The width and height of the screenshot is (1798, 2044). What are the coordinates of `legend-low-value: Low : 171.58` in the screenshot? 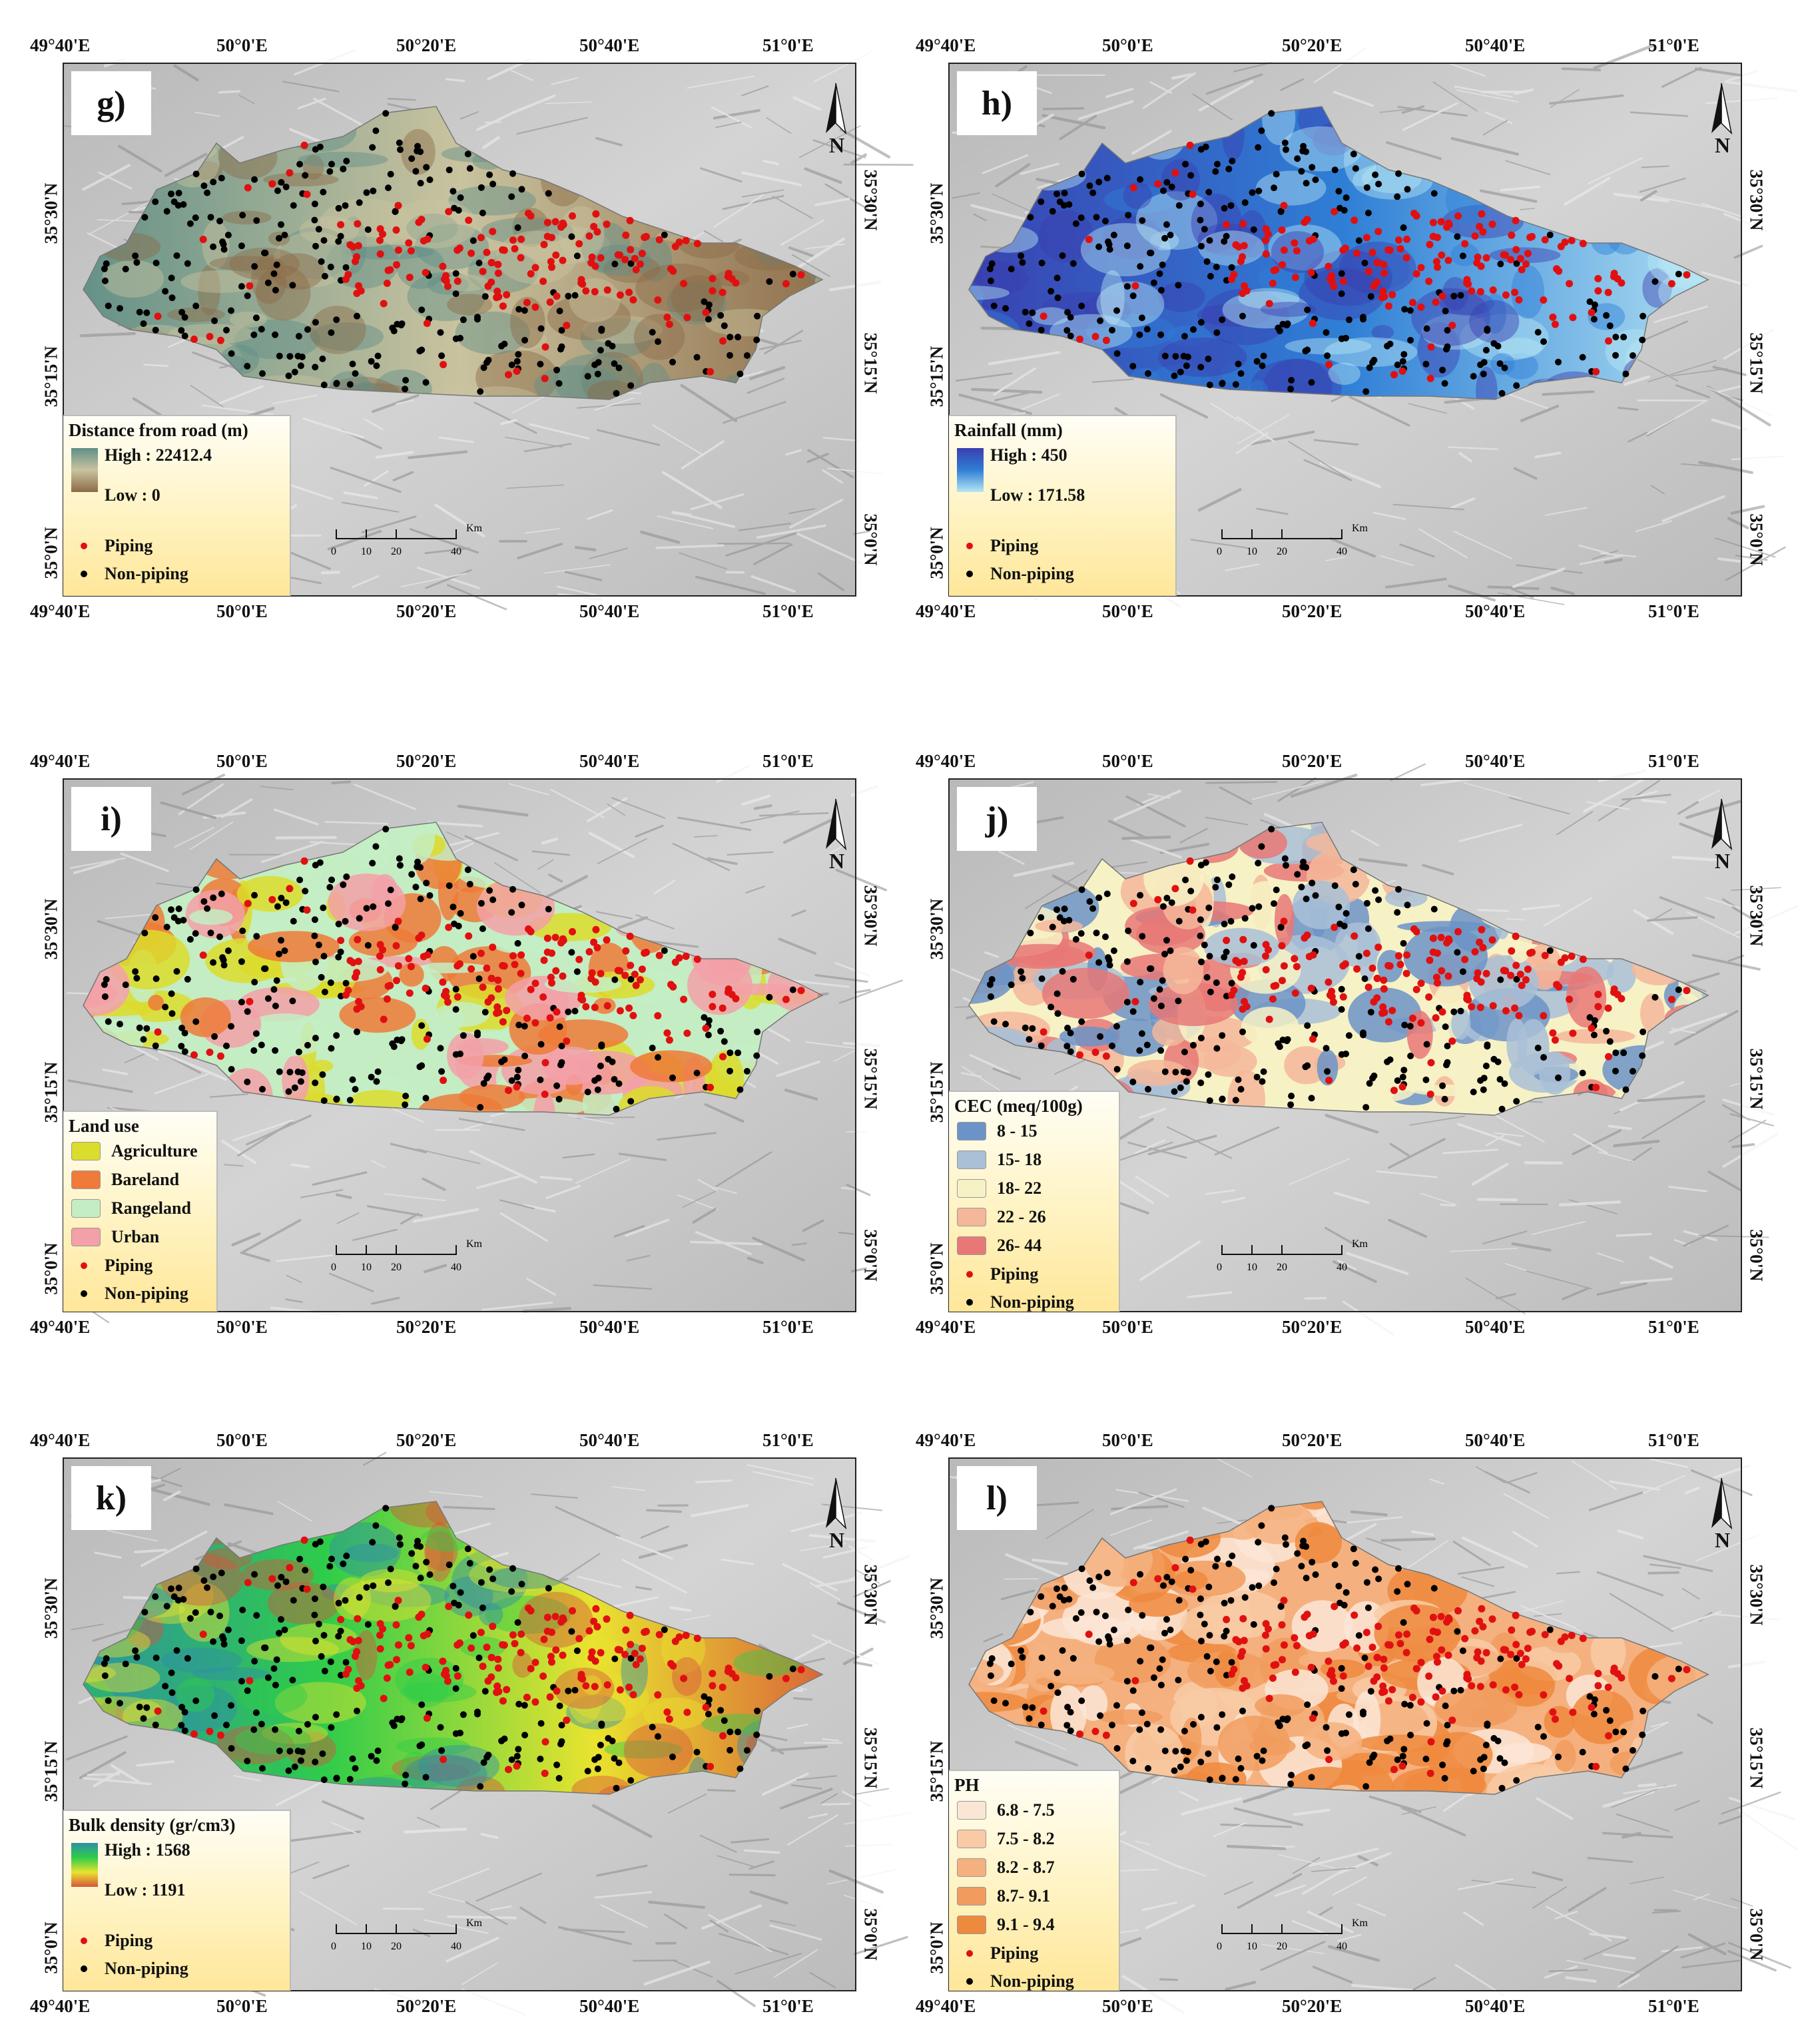 It's located at (1037, 495).